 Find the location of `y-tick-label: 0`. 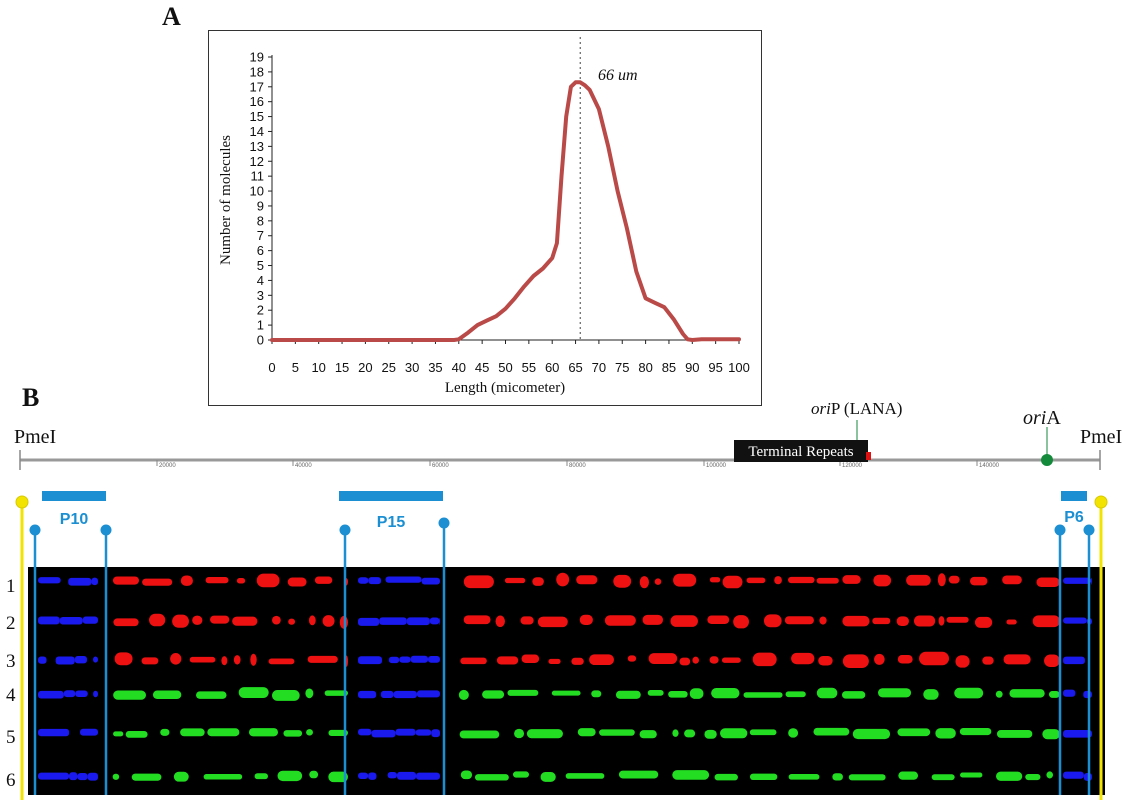

y-tick-label: 0 is located at coordinates (260, 340).